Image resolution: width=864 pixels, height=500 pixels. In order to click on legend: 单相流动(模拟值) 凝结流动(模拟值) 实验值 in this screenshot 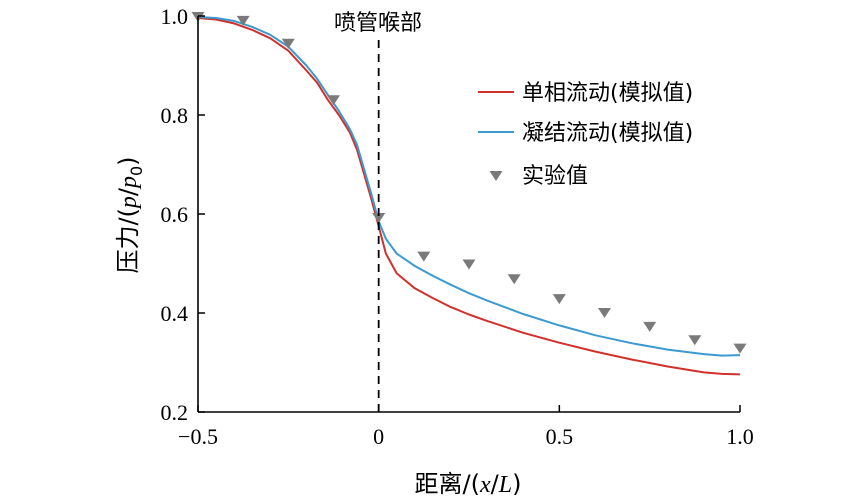, I will do `click(585, 135)`.